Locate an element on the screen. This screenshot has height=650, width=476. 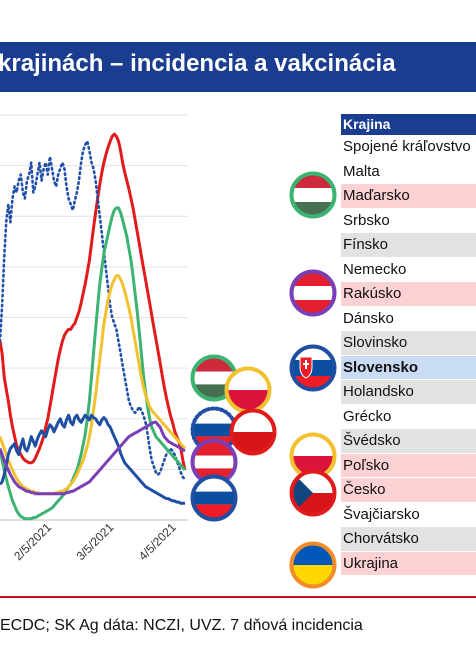
series-line-blue is located at coordinates (92, 459).